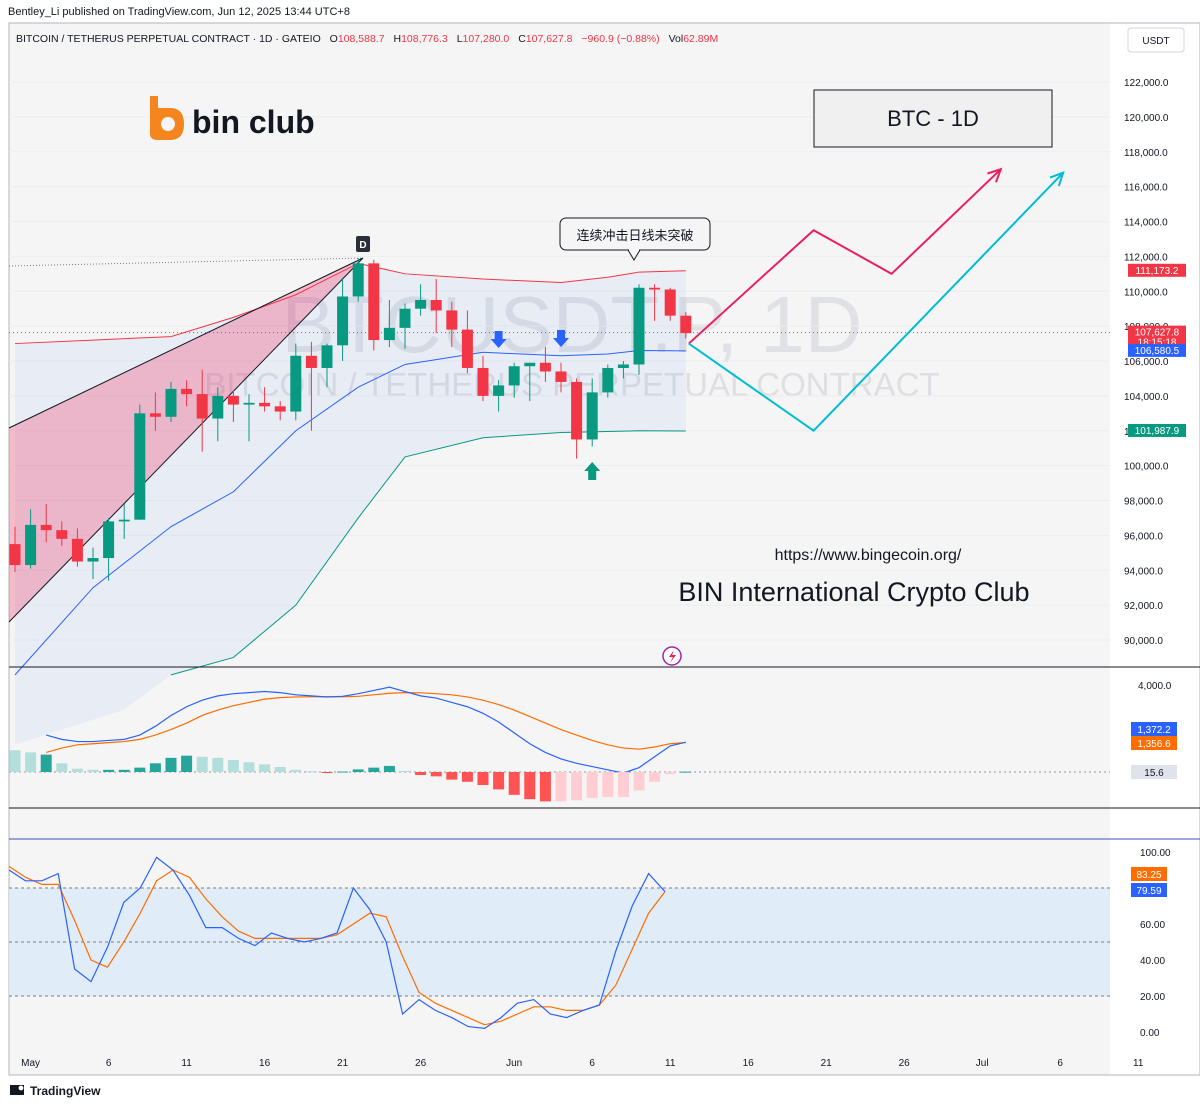 The width and height of the screenshot is (1200, 1108). Describe the element at coordinates (1146, 292) in the screenshot. I see `price-tick-label: 110,000.0` at that location.